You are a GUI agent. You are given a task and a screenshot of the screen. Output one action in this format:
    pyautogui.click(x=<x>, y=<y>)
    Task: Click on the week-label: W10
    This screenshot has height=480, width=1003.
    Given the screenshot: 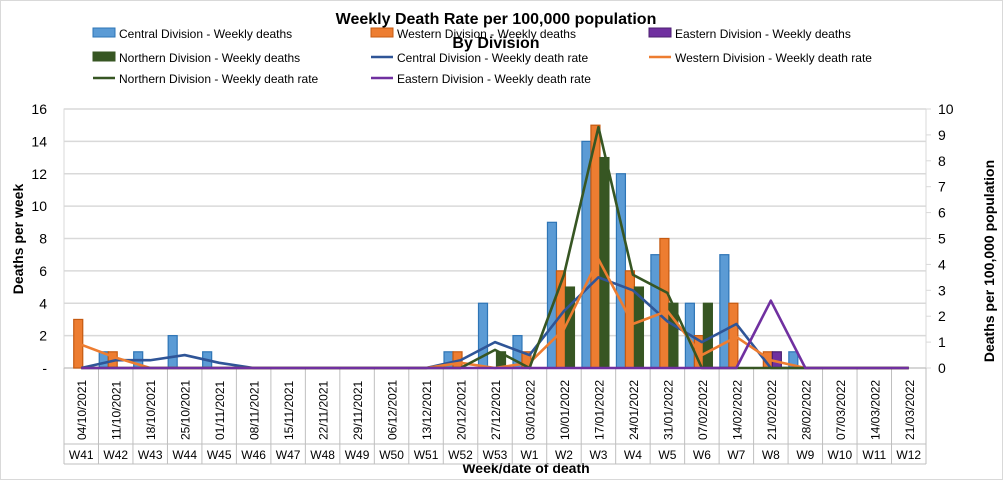 What is the action you would take?
    pyautogui.click(x=839, y=455)
    